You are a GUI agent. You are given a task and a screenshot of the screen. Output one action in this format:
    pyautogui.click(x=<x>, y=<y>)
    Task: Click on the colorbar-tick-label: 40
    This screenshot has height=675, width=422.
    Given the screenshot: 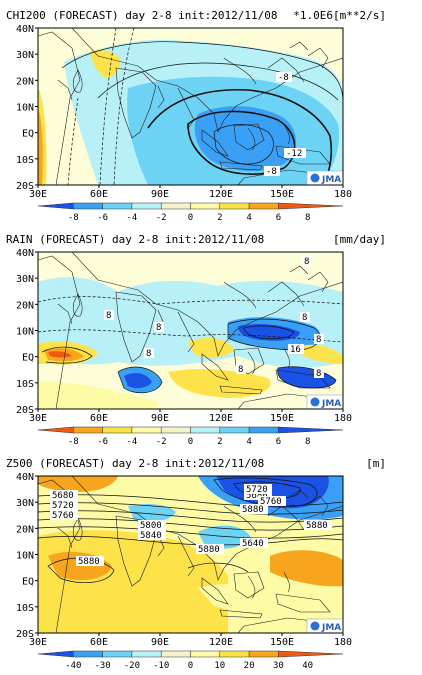 What is the action you would take?
    pyautogui.click(x=307, y=666)
    